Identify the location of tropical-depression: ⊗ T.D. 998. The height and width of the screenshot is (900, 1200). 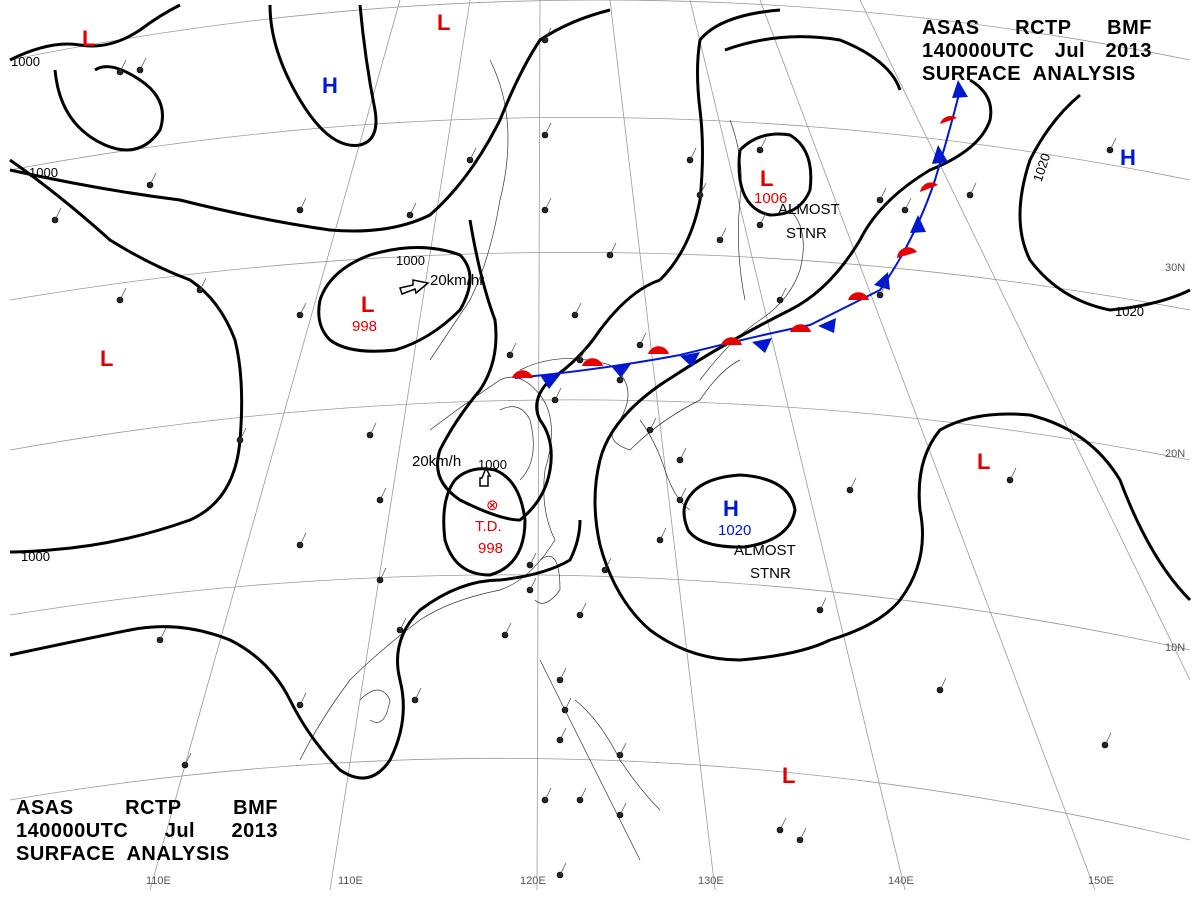
(489, 527).